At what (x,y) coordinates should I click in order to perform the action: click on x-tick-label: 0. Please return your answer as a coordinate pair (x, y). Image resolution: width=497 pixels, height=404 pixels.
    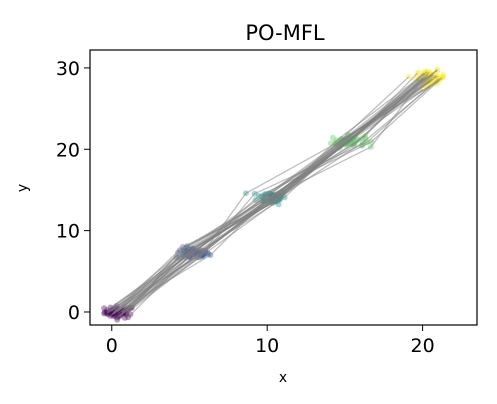
    Looking at the image, I should click on (112, 346).